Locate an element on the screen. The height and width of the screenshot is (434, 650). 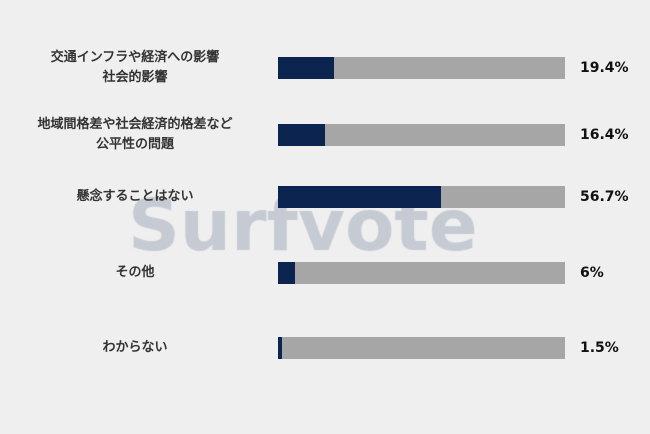
category-label-line: 懸念することはない is located at coordinates (135, 196).